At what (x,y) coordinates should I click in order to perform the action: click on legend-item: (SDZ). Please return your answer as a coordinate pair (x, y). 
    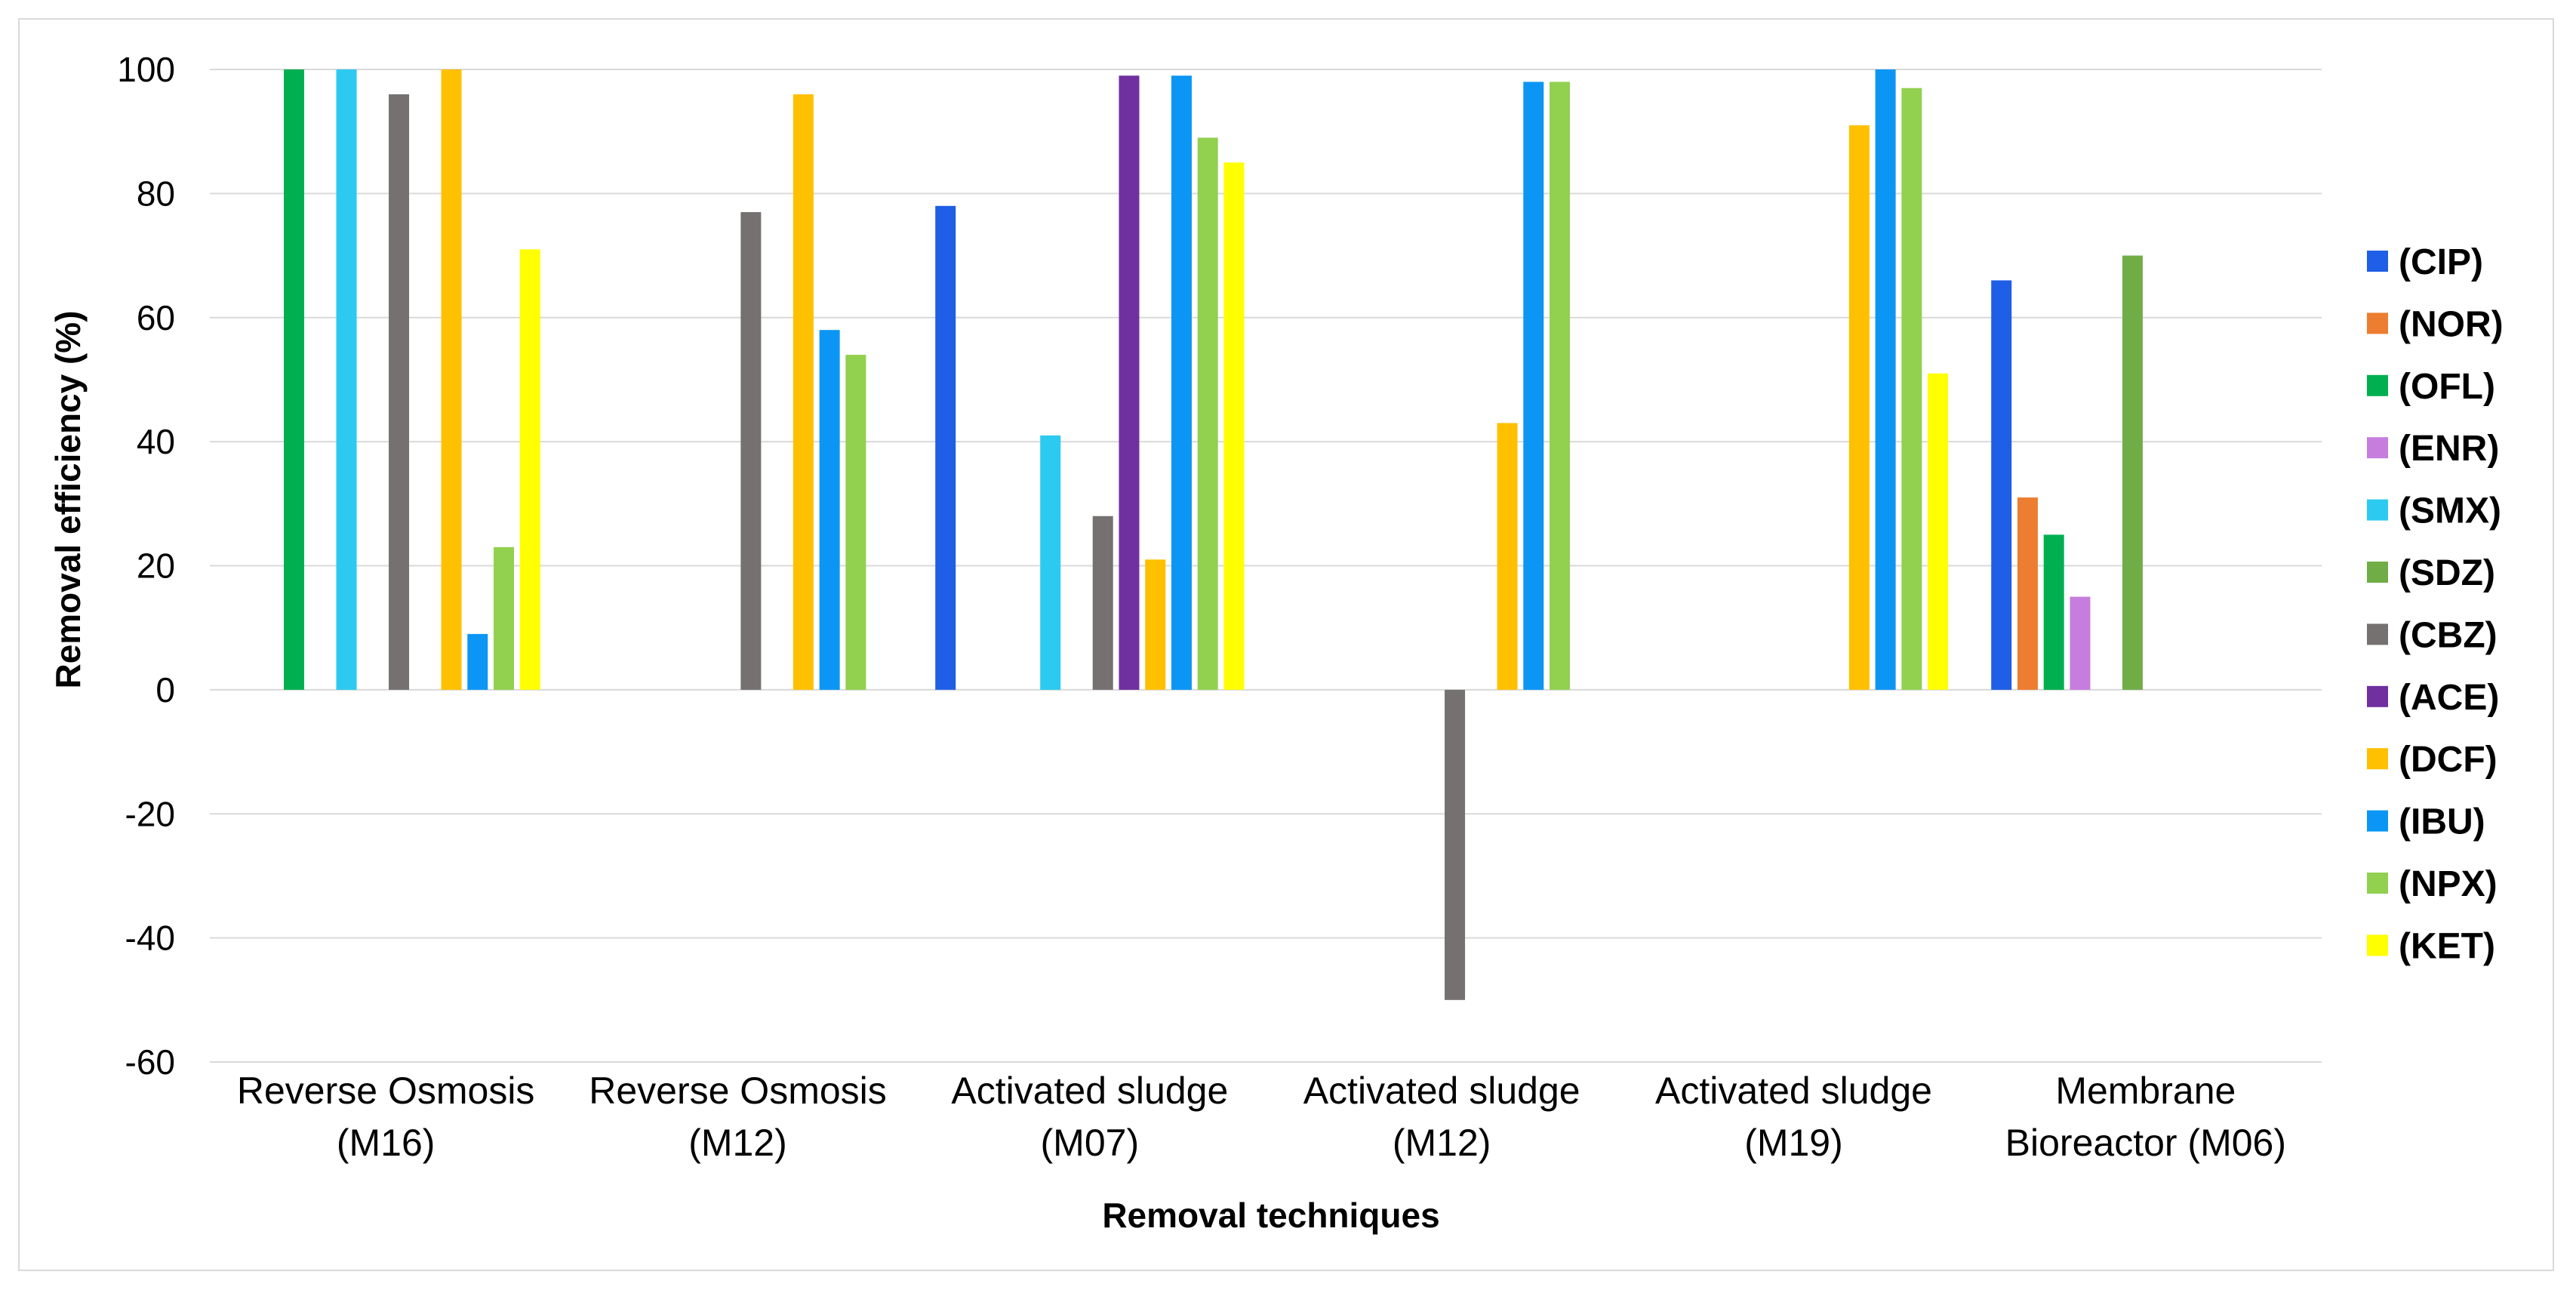
    Looking at the image, I should click on (2431, 573).